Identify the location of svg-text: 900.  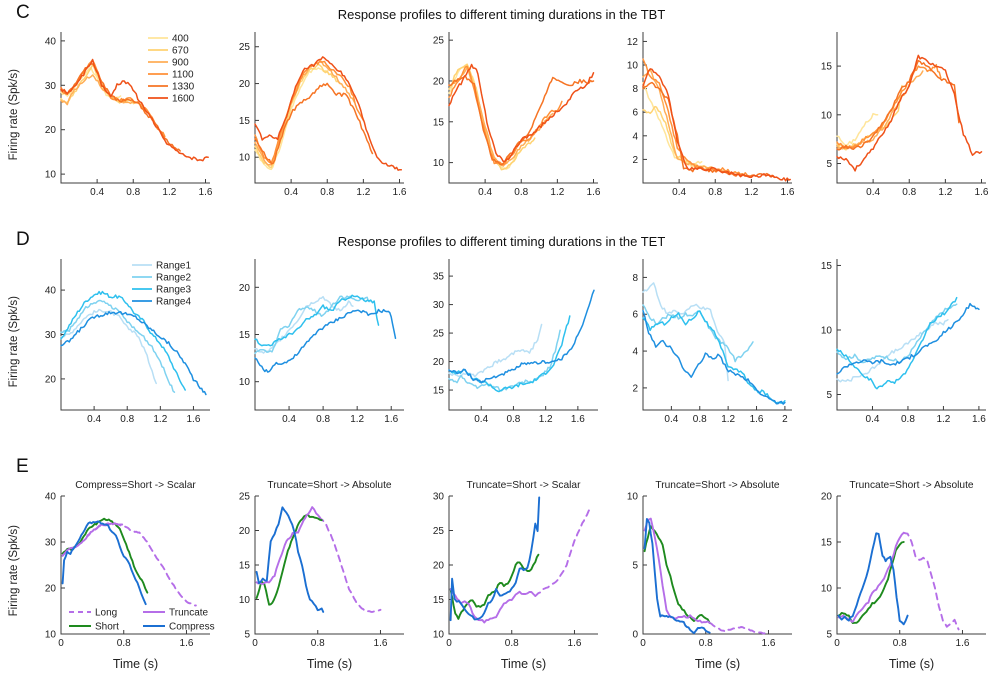
(180, 63).